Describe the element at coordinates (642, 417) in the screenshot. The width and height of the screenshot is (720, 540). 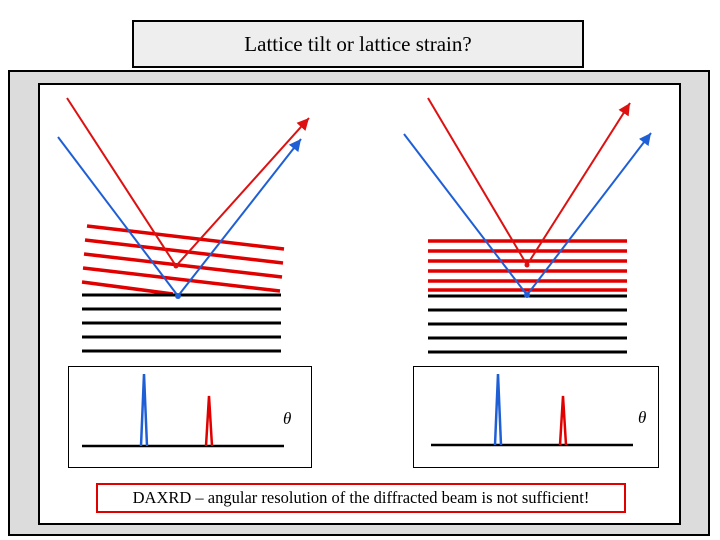
I see `theta-label-right: θ` at that location.